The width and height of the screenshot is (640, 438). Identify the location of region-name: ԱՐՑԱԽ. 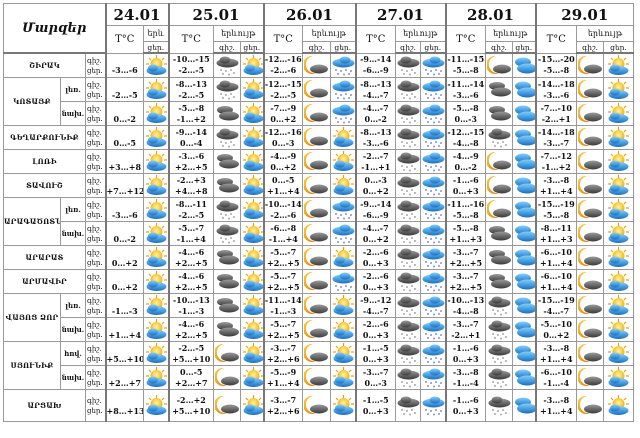
(44, 405).